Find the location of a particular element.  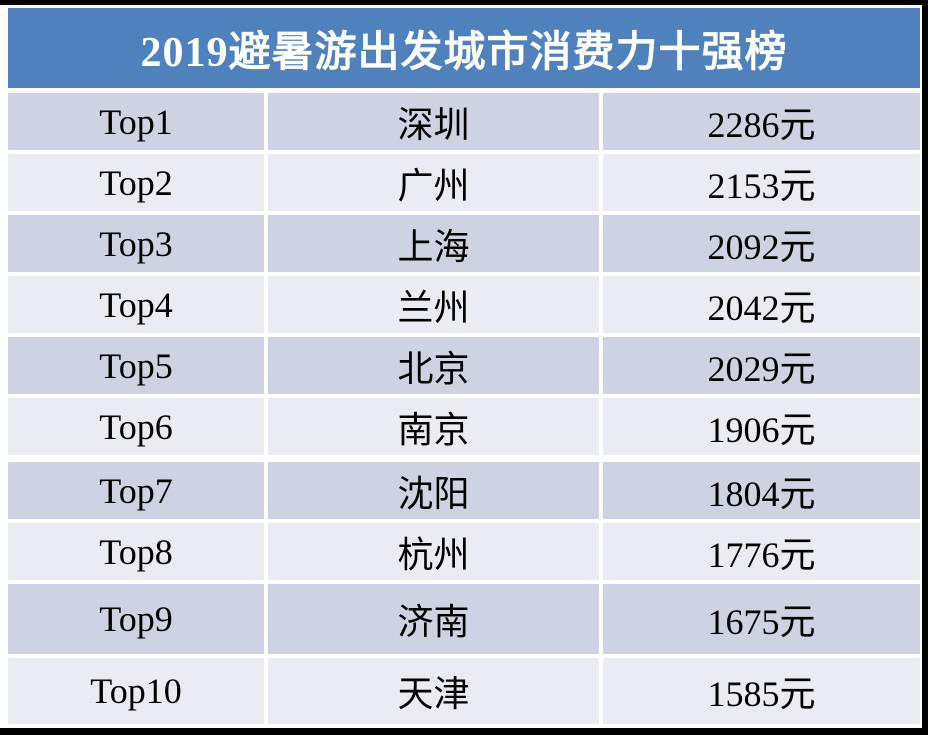

rank-cell: Top8 is located at coordinates (136, 551).